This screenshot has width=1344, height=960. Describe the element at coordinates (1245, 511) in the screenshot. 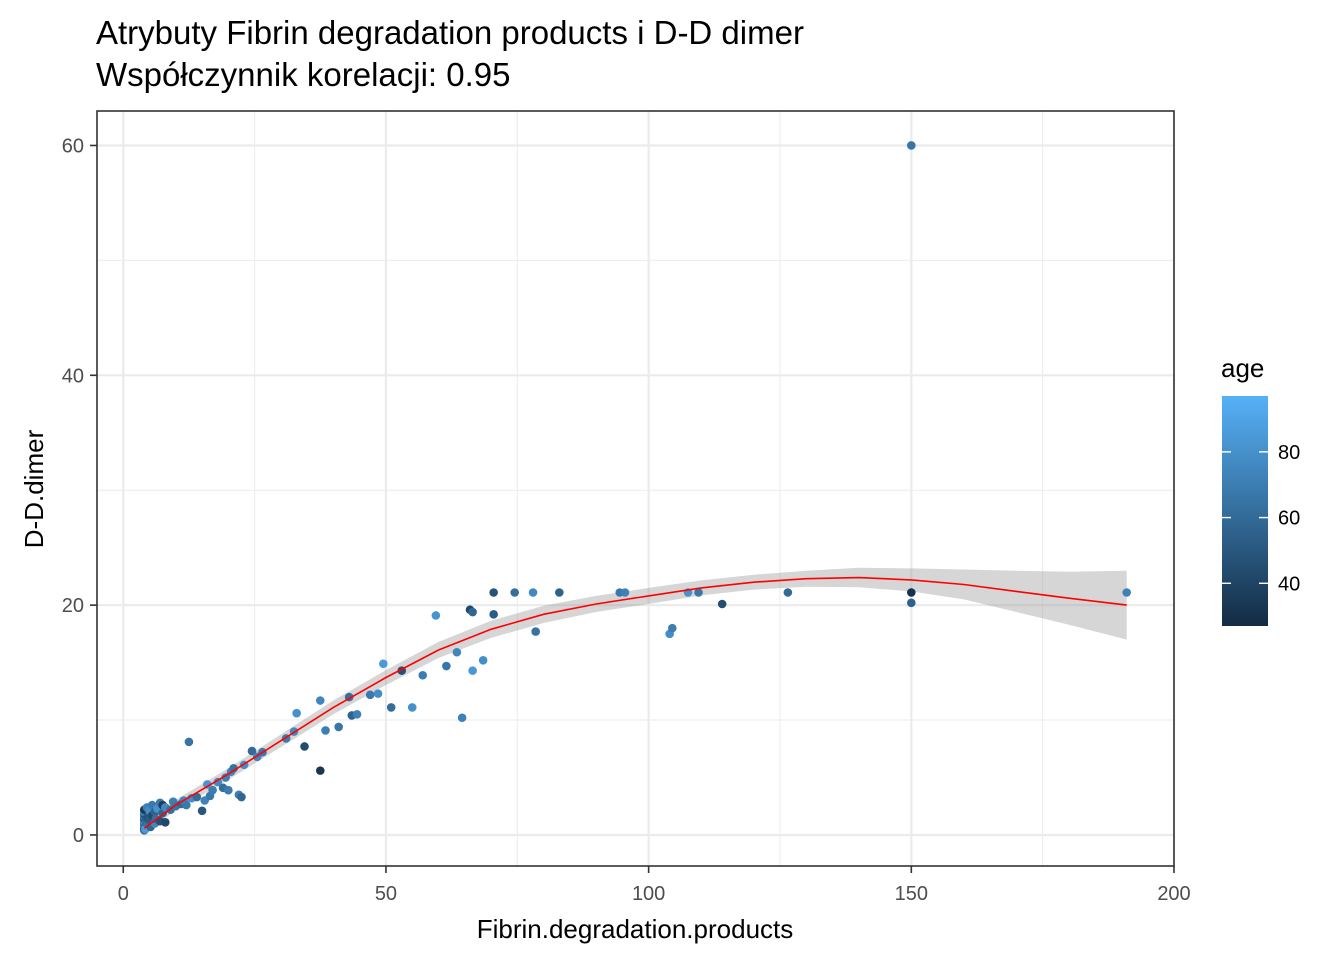

I see `legend-gradient-bar` at that location.